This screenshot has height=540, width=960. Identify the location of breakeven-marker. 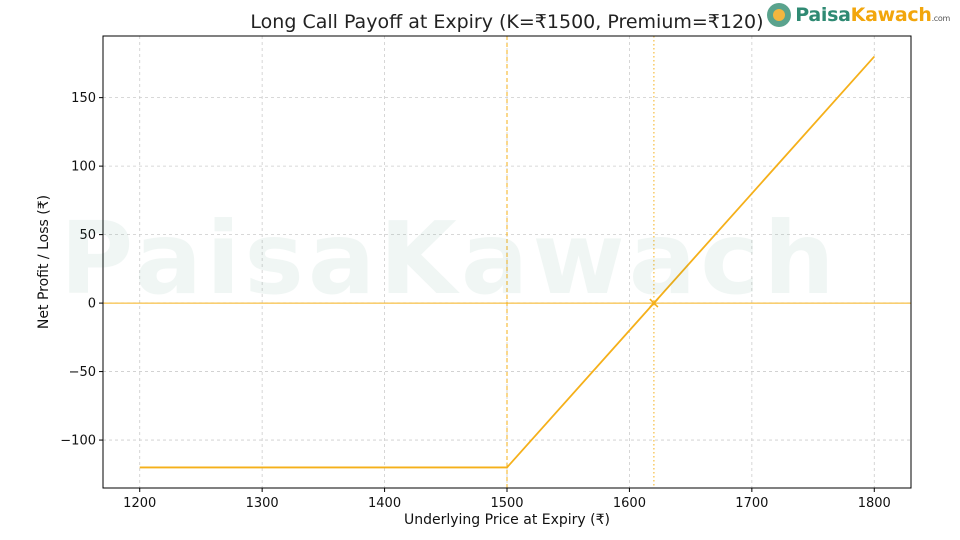
(654, 303).